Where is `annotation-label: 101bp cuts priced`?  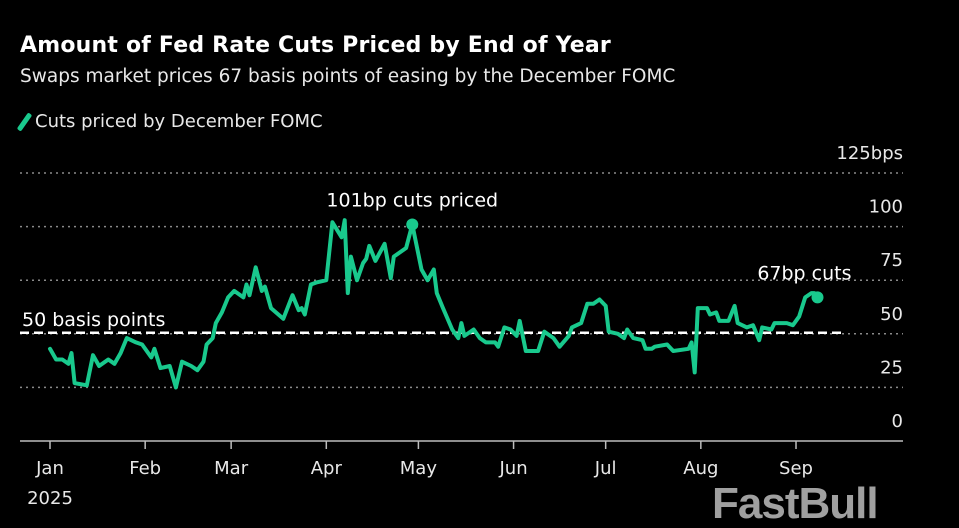
annotation-label: 101bp cuts priced is located at coordinates (412, 200).